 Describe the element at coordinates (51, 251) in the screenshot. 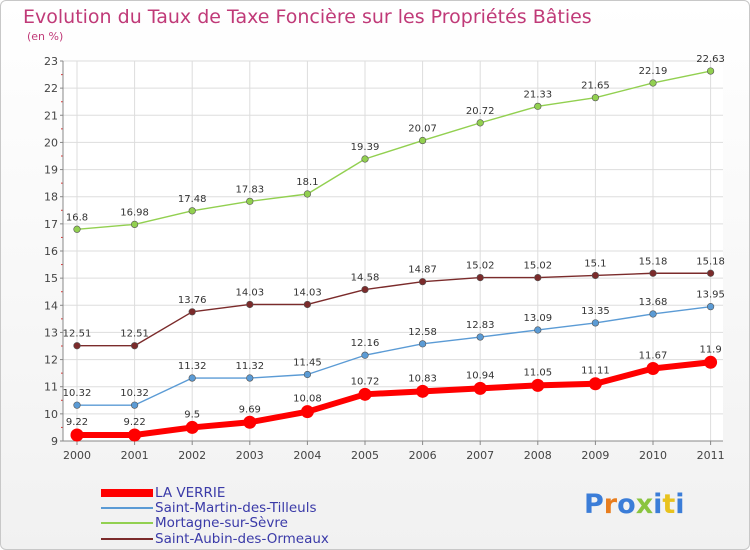

I see `y-tick-label: 16` at that location.